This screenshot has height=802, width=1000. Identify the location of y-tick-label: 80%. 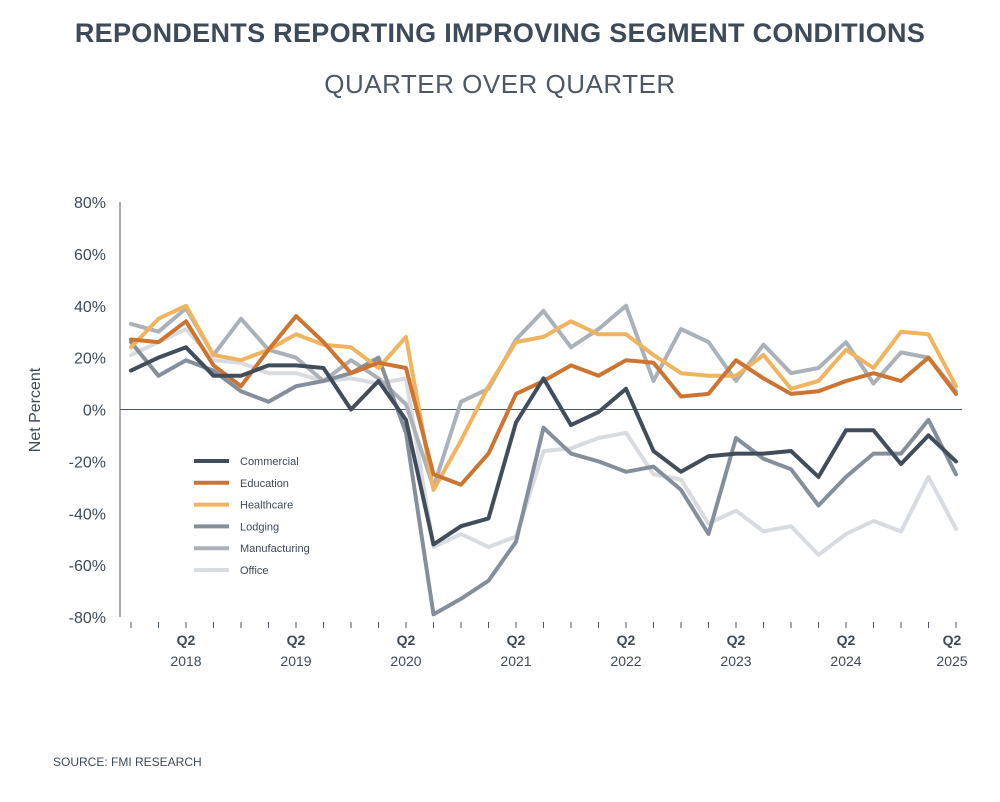
(90, 203).